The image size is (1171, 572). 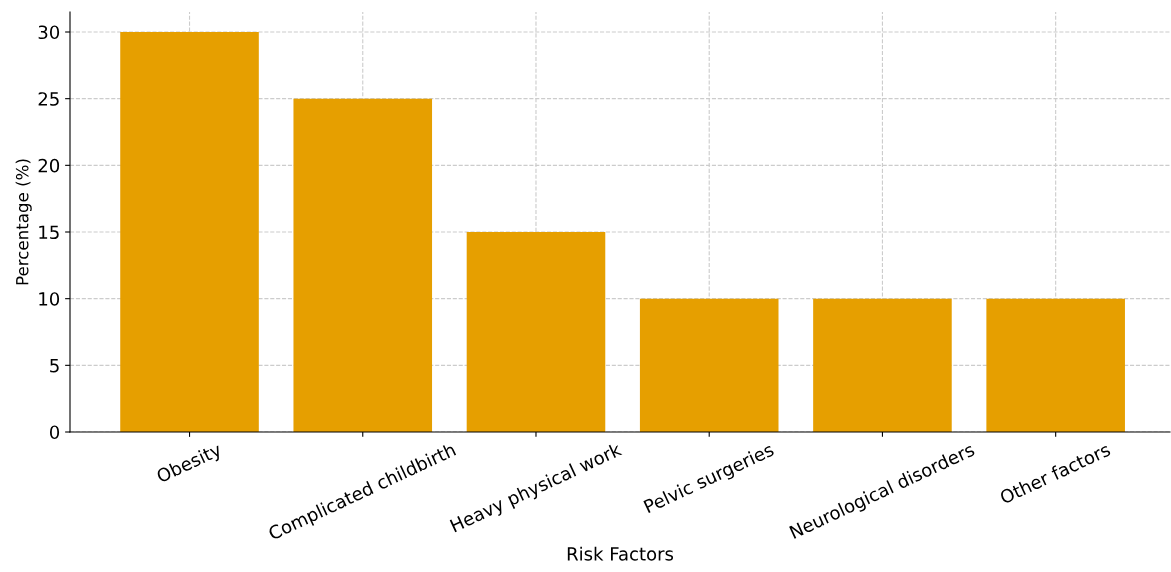 What do you see at coordinates (49, 232) in the screenshot?
I see `y-tick-label: 15` at bounding box center [49, 232].